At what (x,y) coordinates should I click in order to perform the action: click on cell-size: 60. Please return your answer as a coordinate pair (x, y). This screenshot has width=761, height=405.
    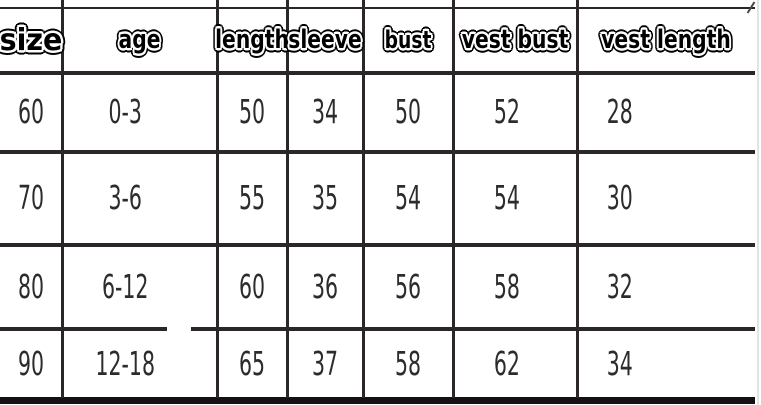
    Looking at the image, I should click on (31, 111).